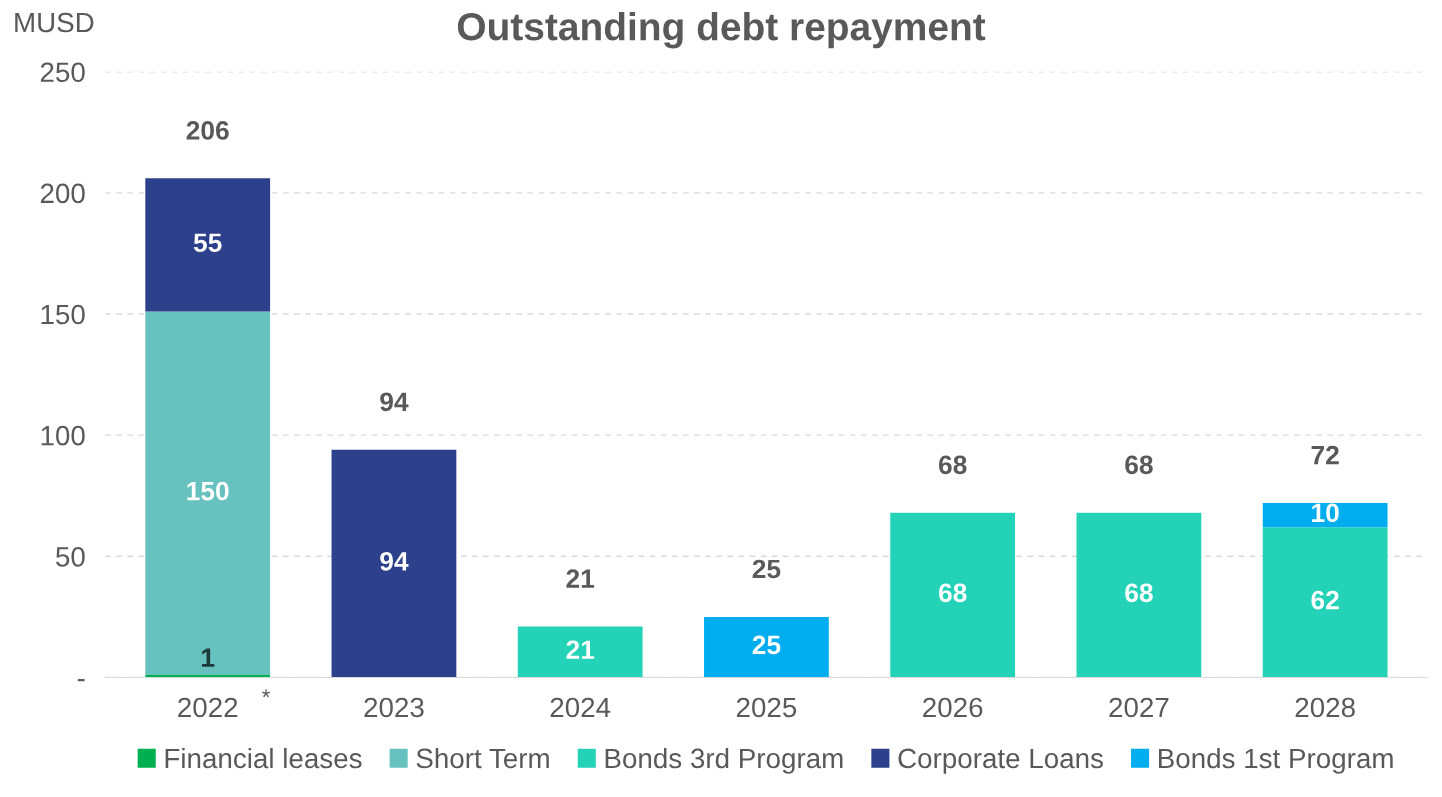  I want to click on total-label: 72, so click(1325, 455).